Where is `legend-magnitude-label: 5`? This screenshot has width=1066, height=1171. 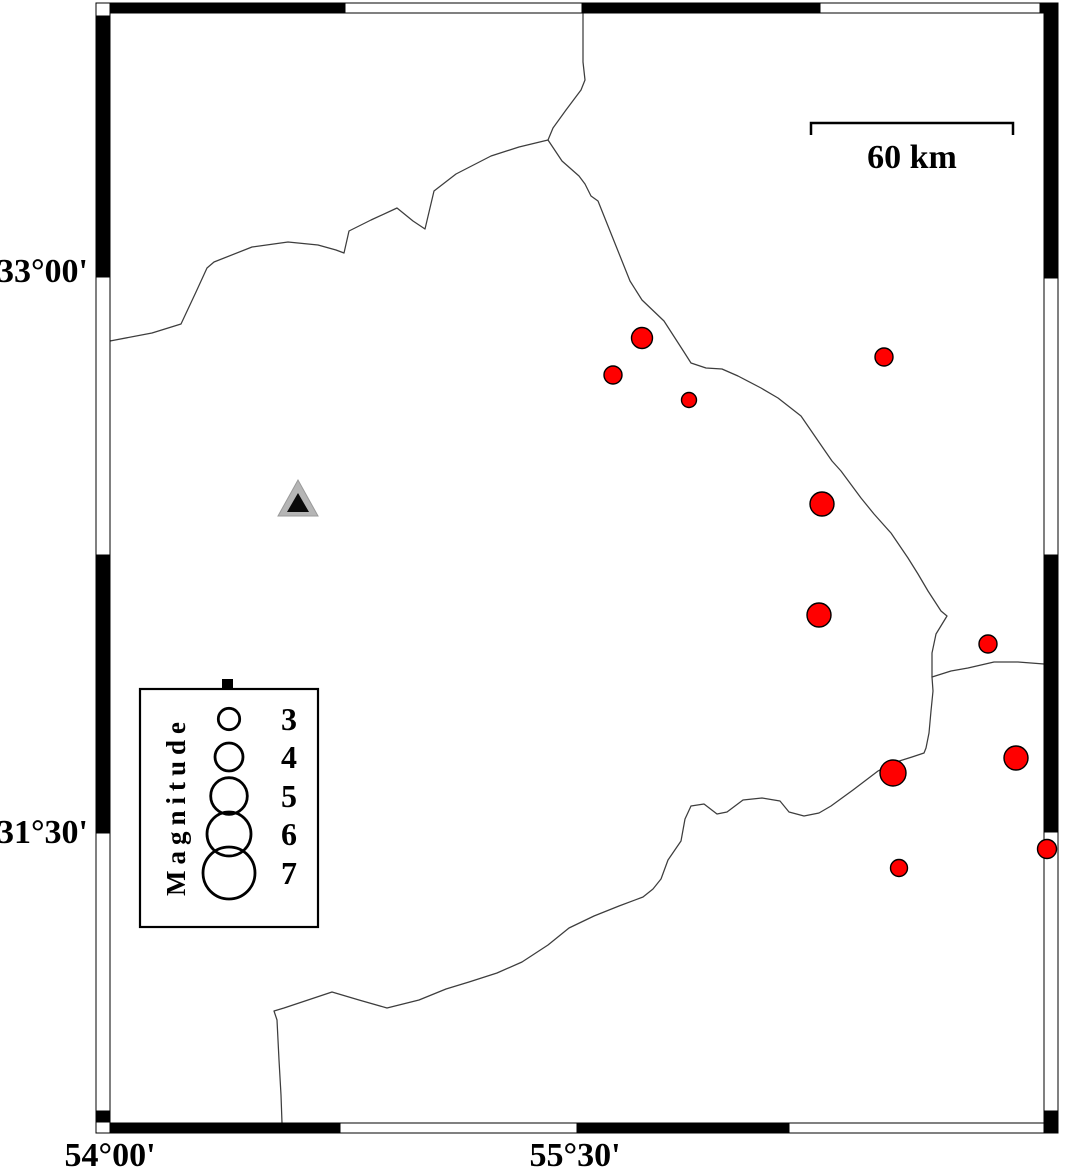
legend-magnitude-label: 5 is located at coordinates (289, 796).